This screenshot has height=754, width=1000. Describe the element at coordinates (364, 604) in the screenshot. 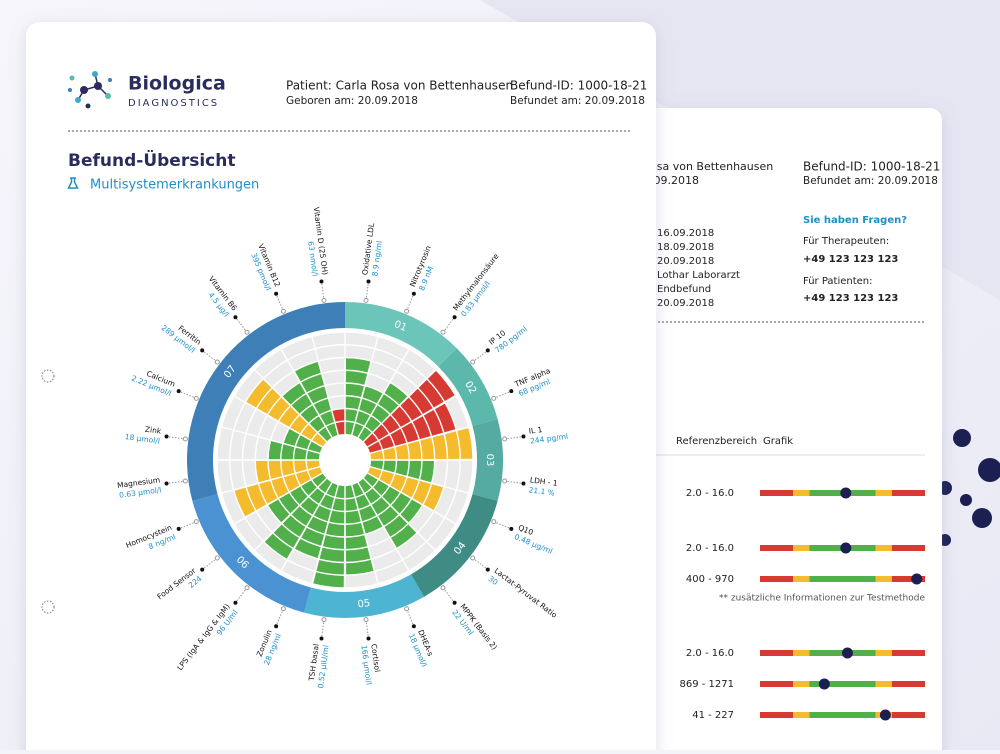

I see `group-label: 05` at that location.